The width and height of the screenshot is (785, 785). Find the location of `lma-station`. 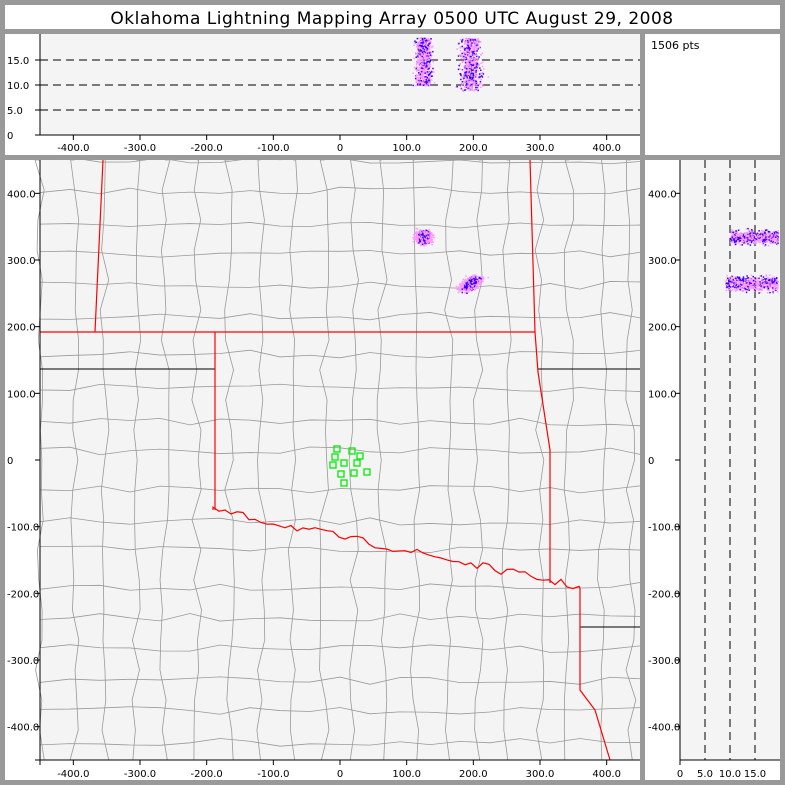

lma-station is located at coordinates (341, 474).